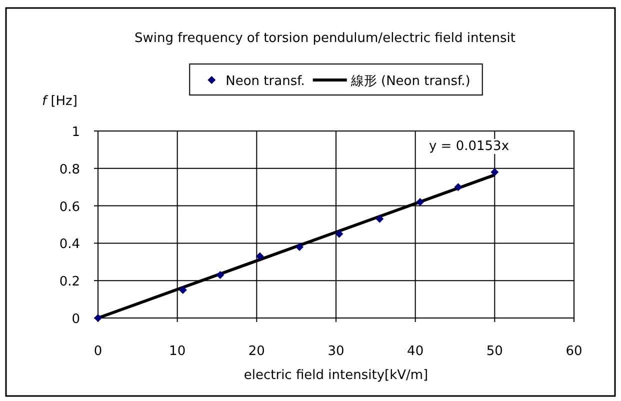 The height and width of the screenshot is (401, 621). I want to click on x-tick-label: 50, so click(494, 351).